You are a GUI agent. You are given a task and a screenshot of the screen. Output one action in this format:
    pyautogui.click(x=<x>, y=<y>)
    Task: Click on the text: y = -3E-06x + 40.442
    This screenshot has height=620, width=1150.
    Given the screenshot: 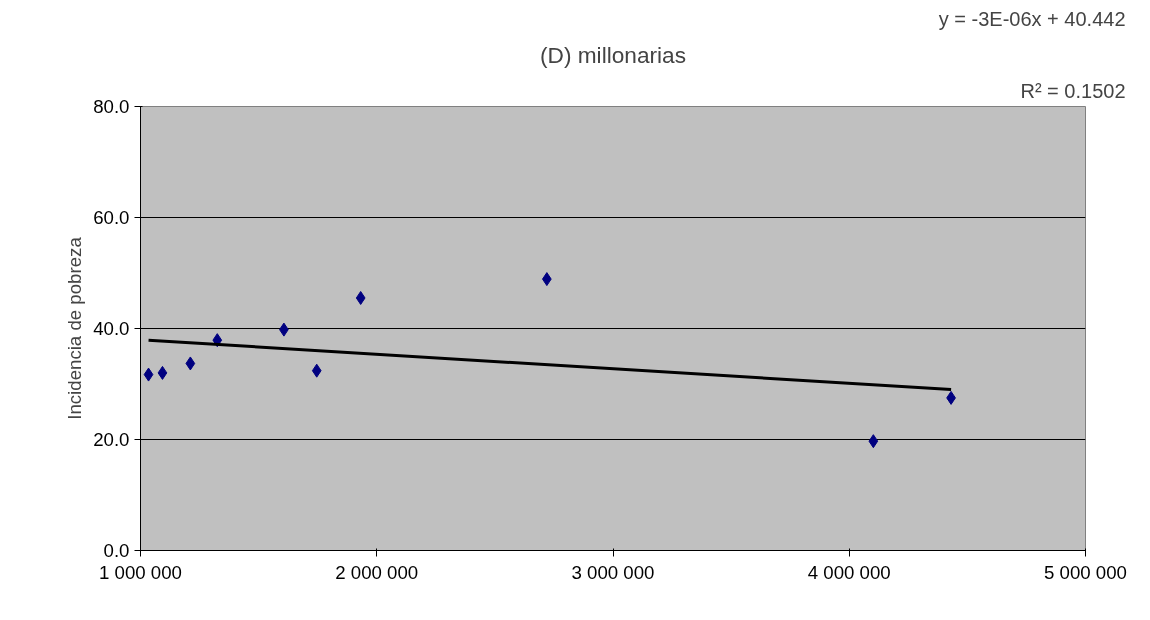 What is the action you would take?
    pyautogui.click(x=1032, y=18)
    